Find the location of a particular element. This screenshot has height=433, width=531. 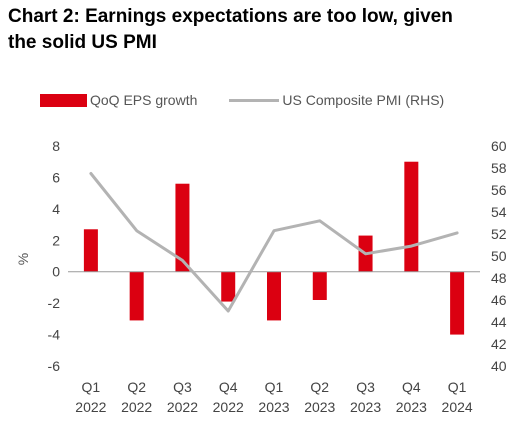

y-left-tick-label: 8 is located at coordinates (56, 146).